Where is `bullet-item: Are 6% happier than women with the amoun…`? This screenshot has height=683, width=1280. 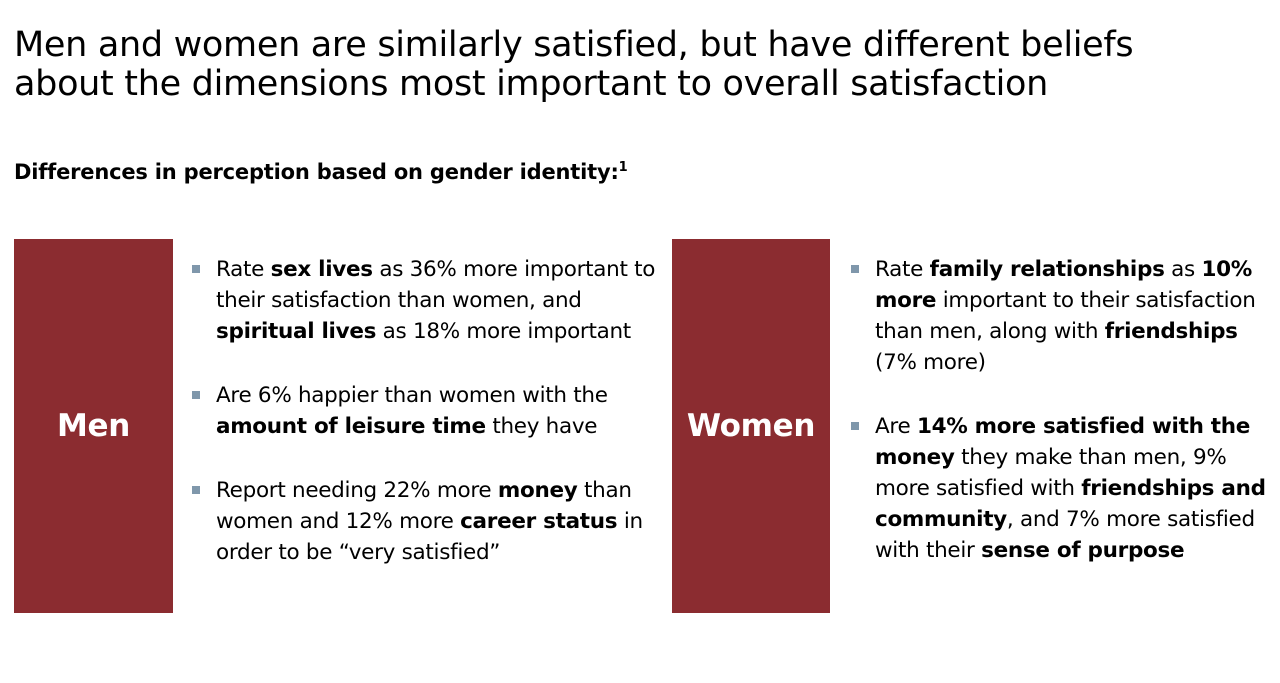 bullet-item: Are 6% happier than women with the amoun… is located at coordinates (429, 411).